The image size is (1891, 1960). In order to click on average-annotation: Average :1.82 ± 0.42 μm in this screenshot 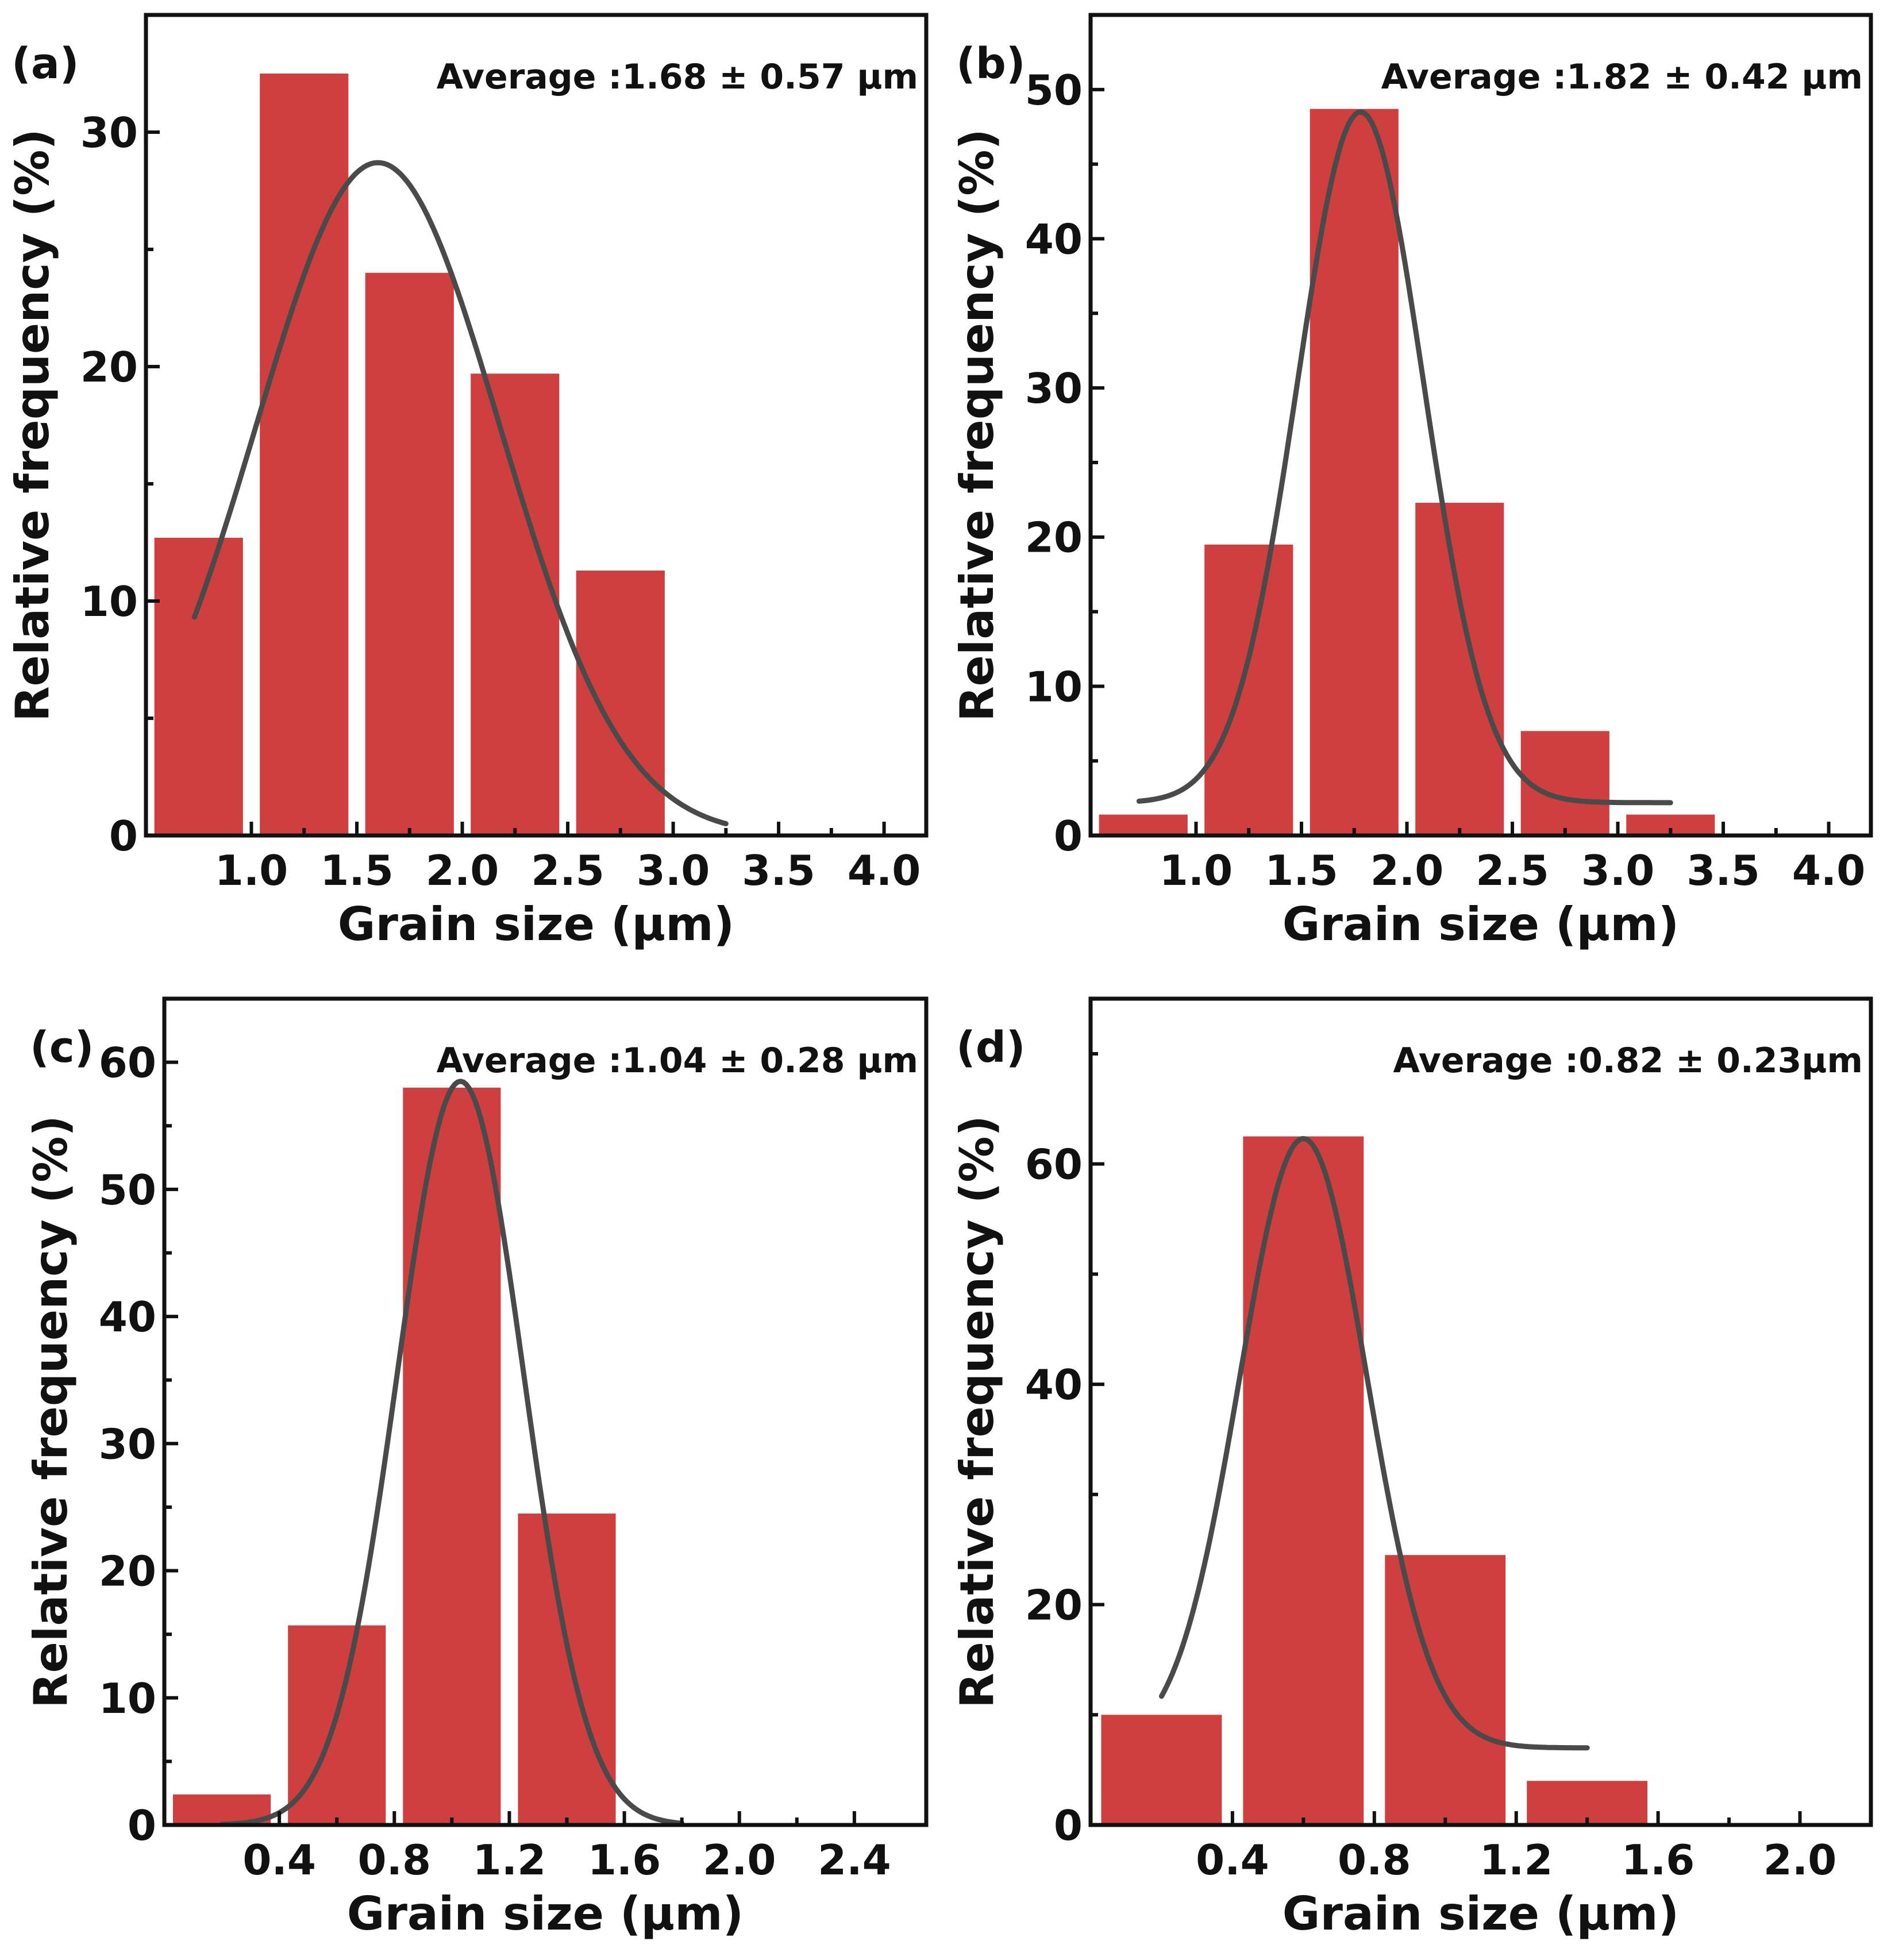, I will do `click(1622, 77)`.